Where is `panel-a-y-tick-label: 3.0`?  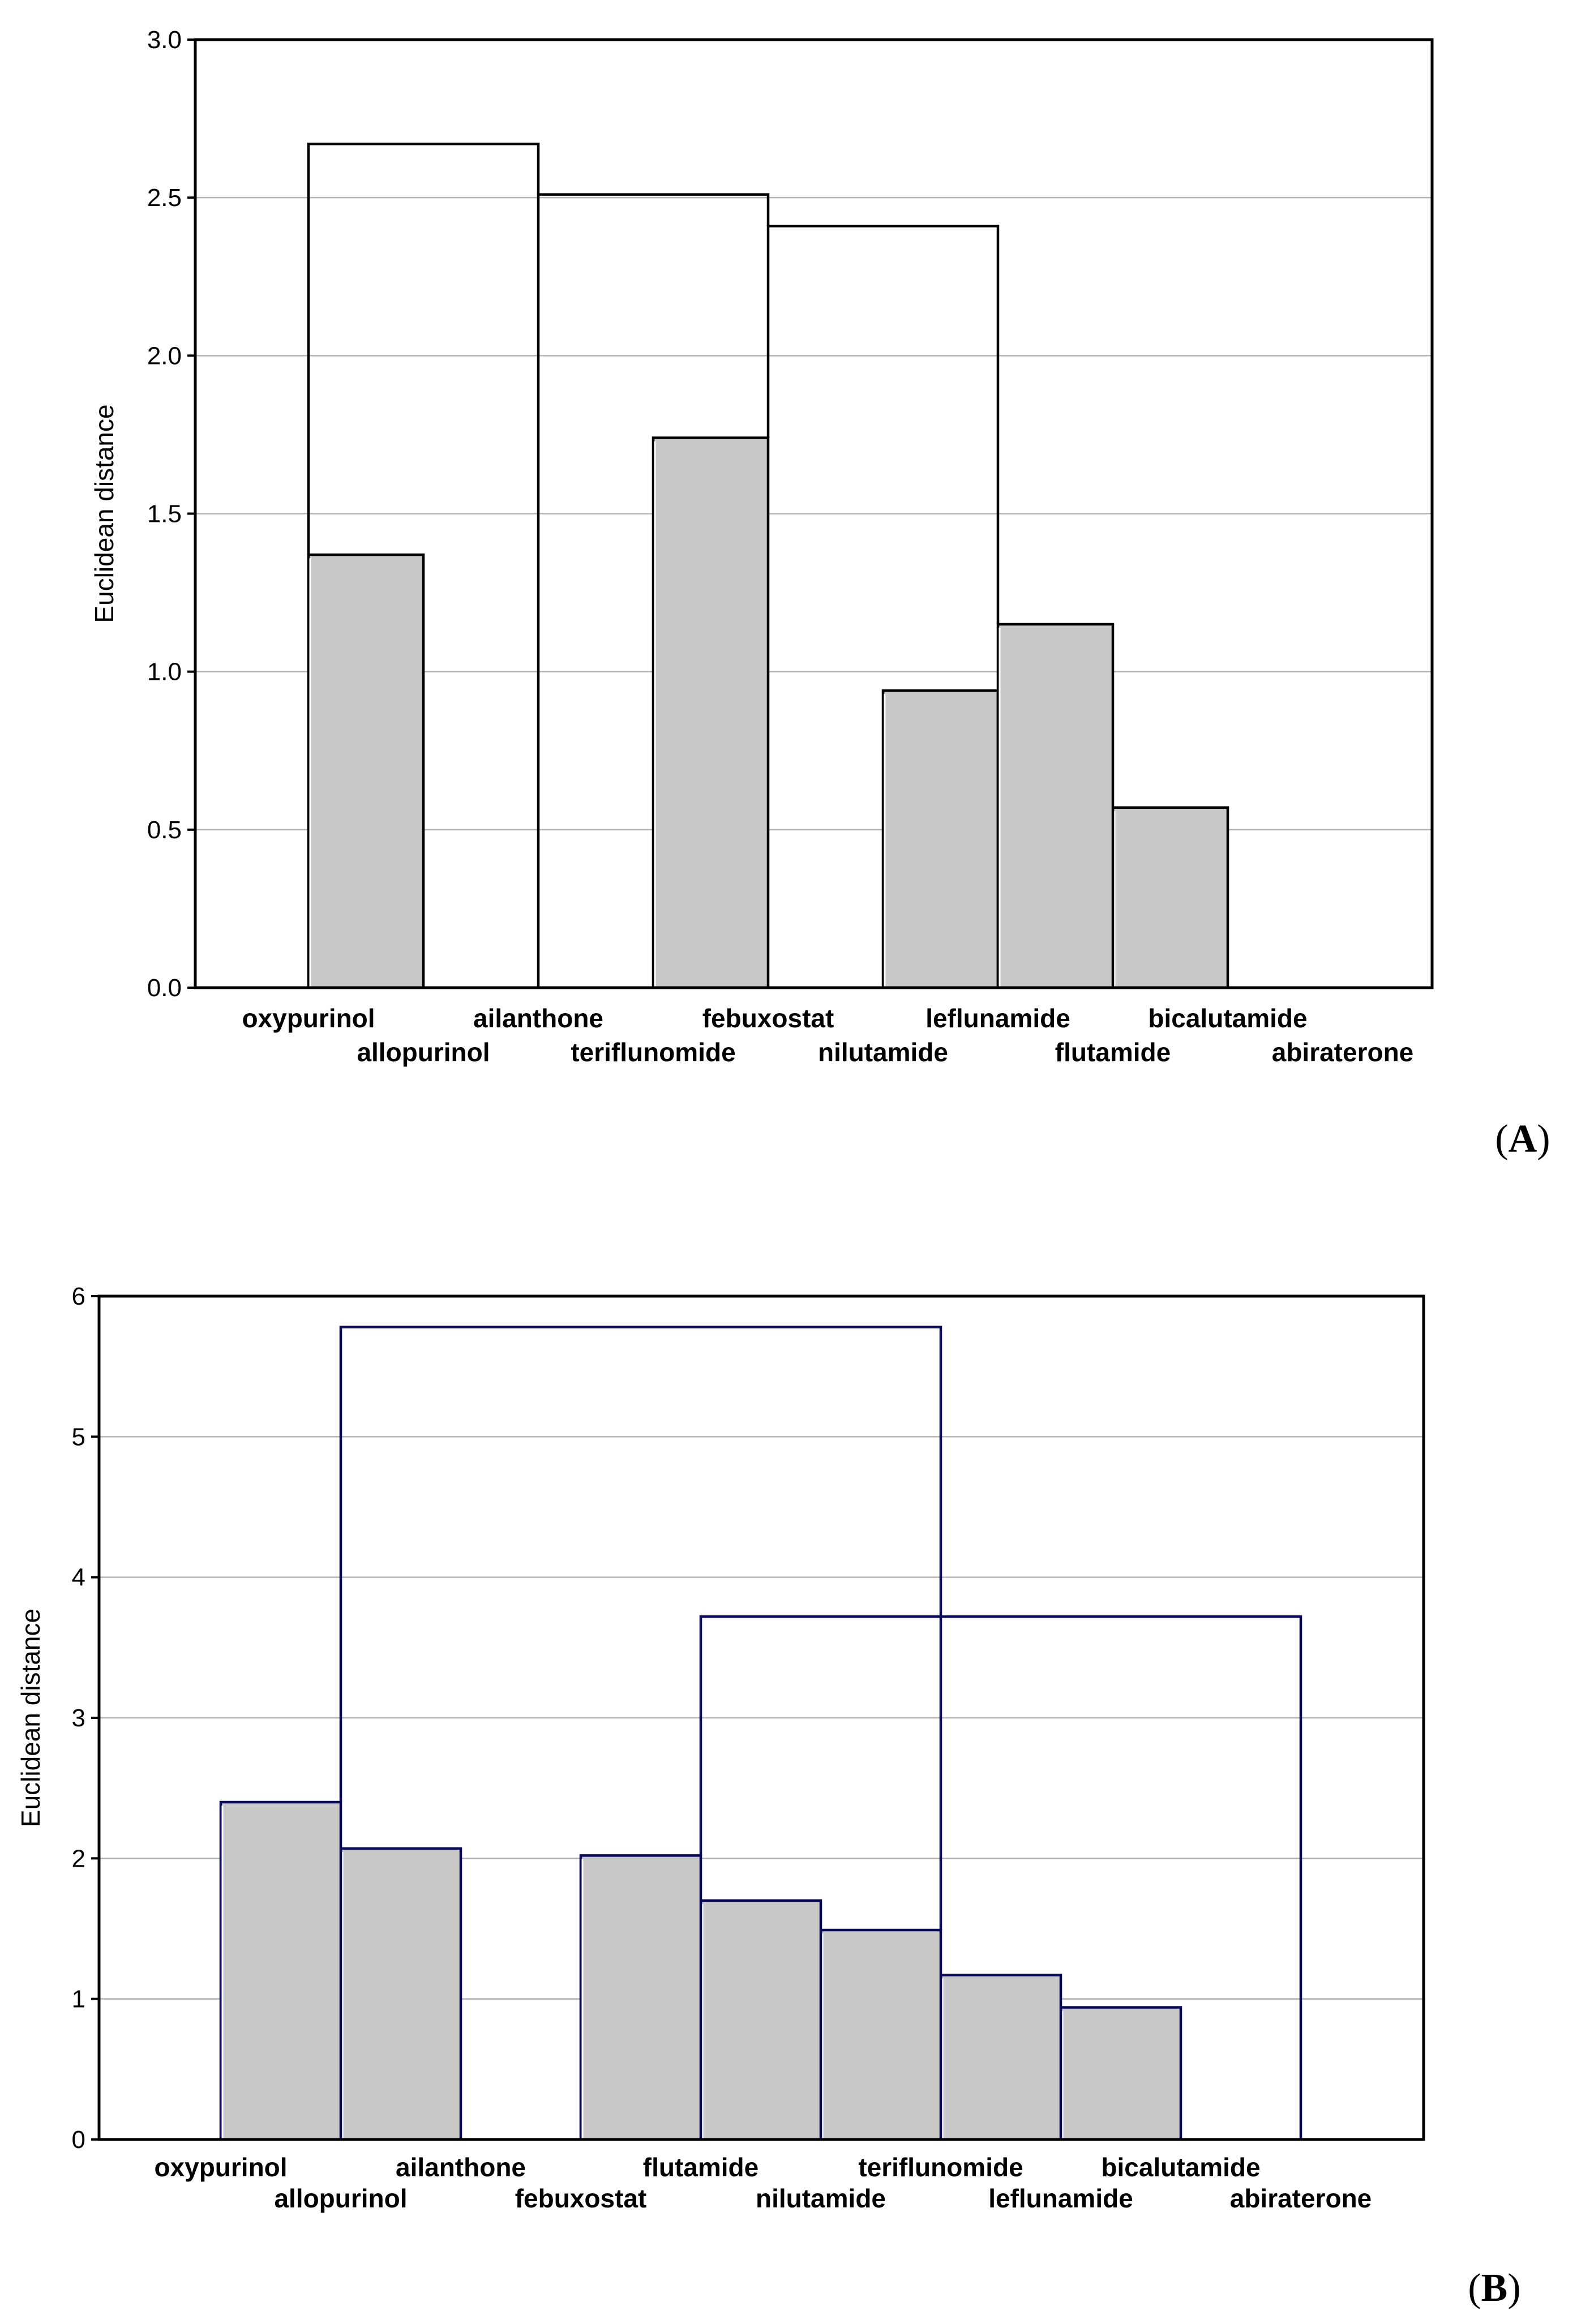
panel-a-y-tick-label: 3.0 is located at coordinates (165, 40).